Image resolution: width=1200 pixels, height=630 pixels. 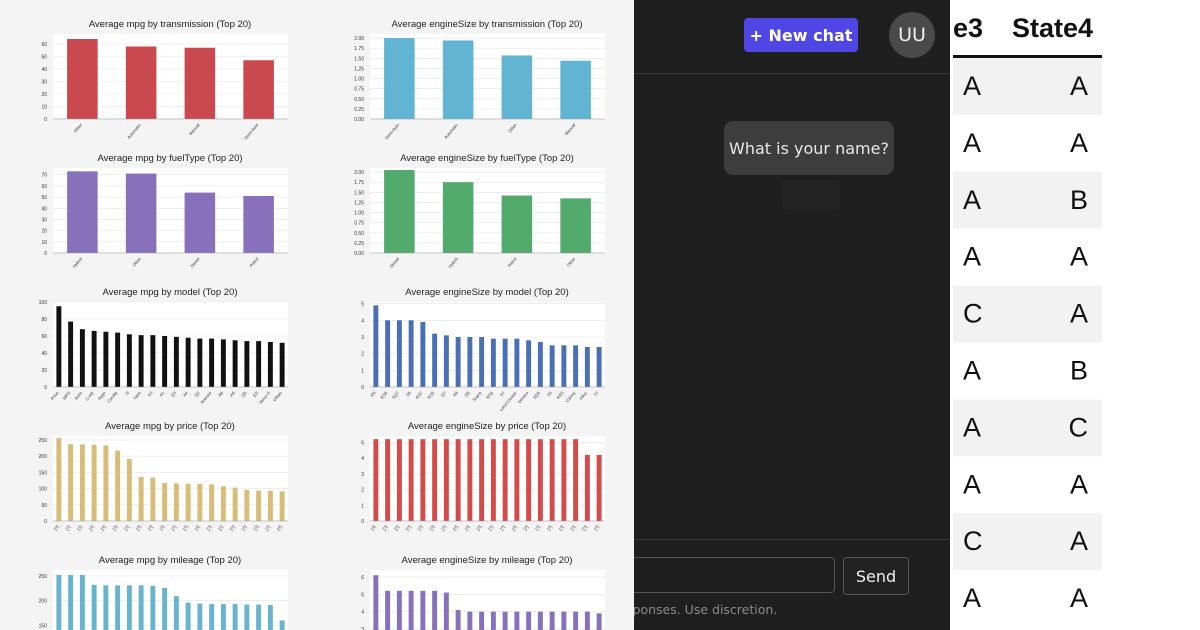 What do you see at coordinates (112, 397) in the screenshot?
I see `x-tick-label: Corolla` at bounding box center [112, 397].